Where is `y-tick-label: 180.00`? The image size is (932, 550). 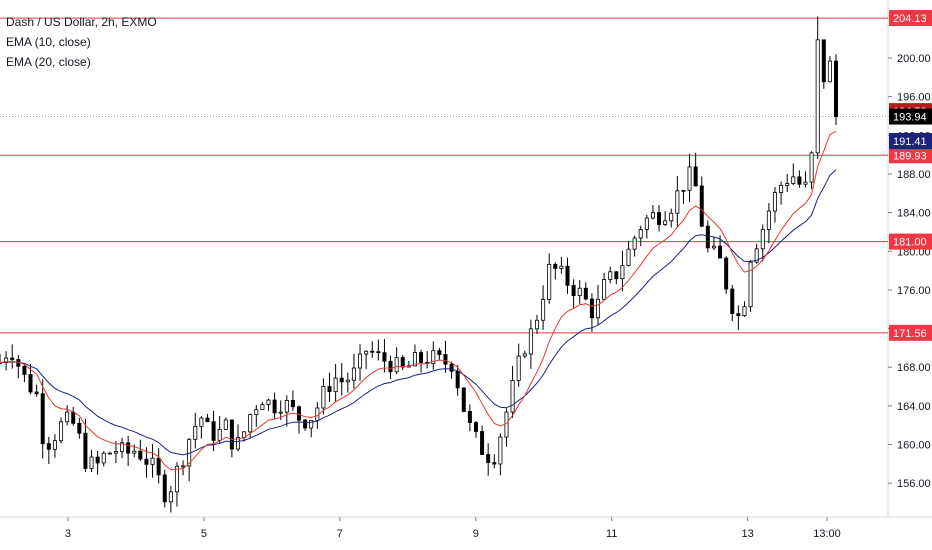 y-tick-label: 180.00 is located at coordinates (914, 252).